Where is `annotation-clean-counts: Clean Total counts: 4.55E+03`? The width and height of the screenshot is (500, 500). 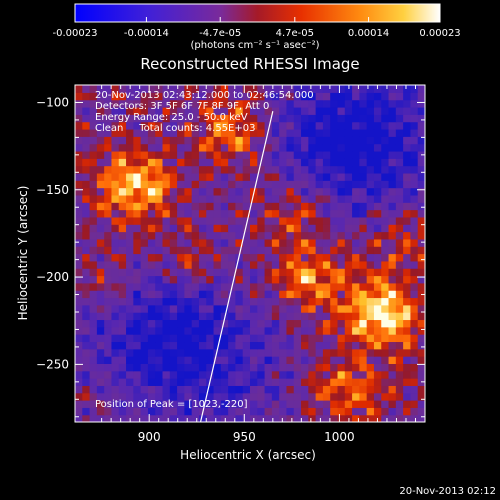
annotation-clean-counts: Clean Total counts: 4.55E+03 is located at coordinates (175, 128).